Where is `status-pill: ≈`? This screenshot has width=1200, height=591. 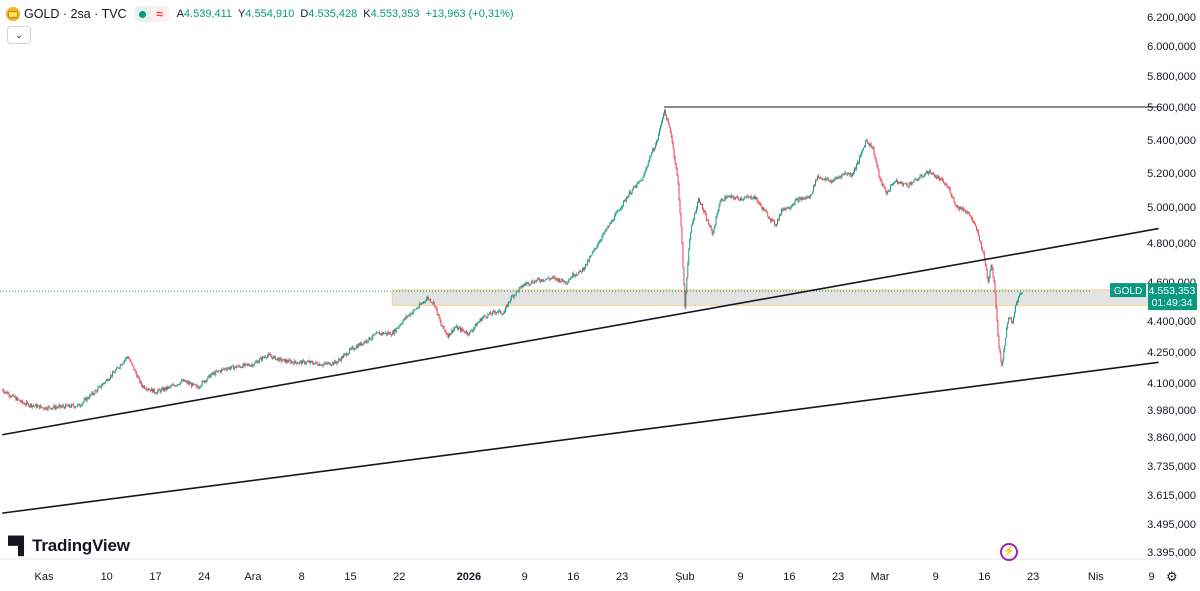
status-pill: ≈ is located at coordinates (151, 14).